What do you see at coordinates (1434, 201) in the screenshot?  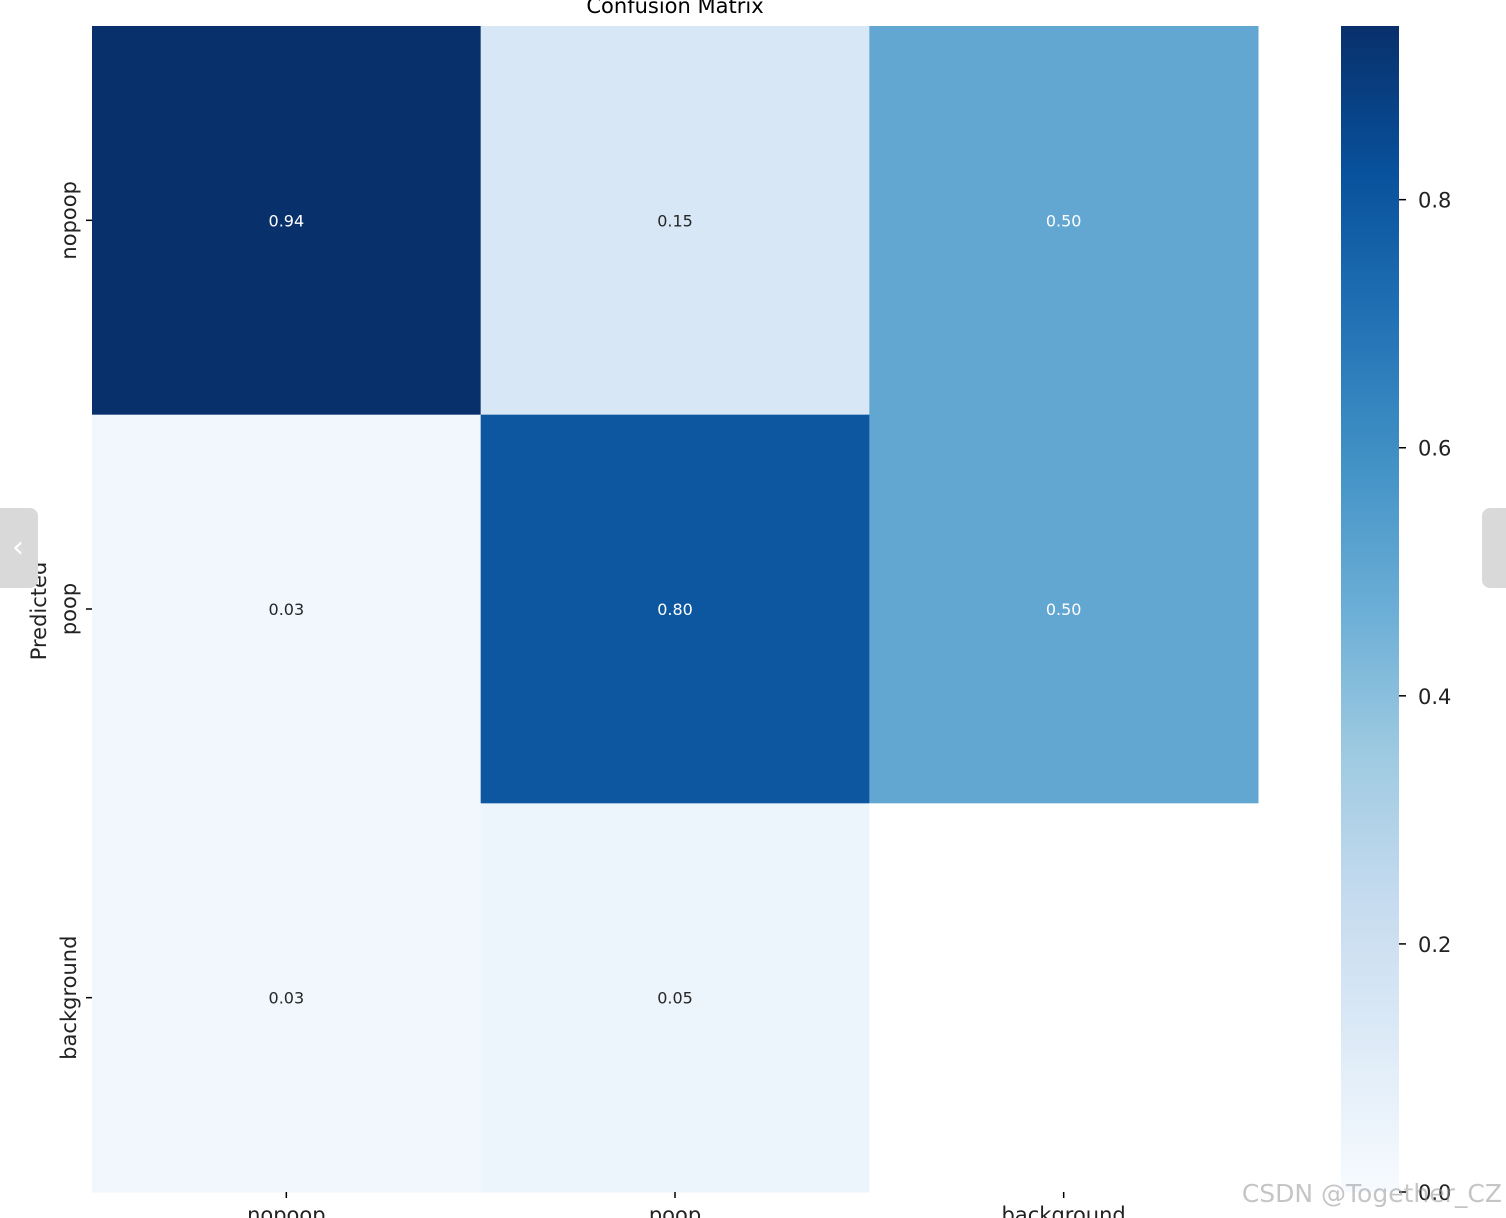 I see `colorbar-tick-label: 0.8` at bounding box center [1434, 201].